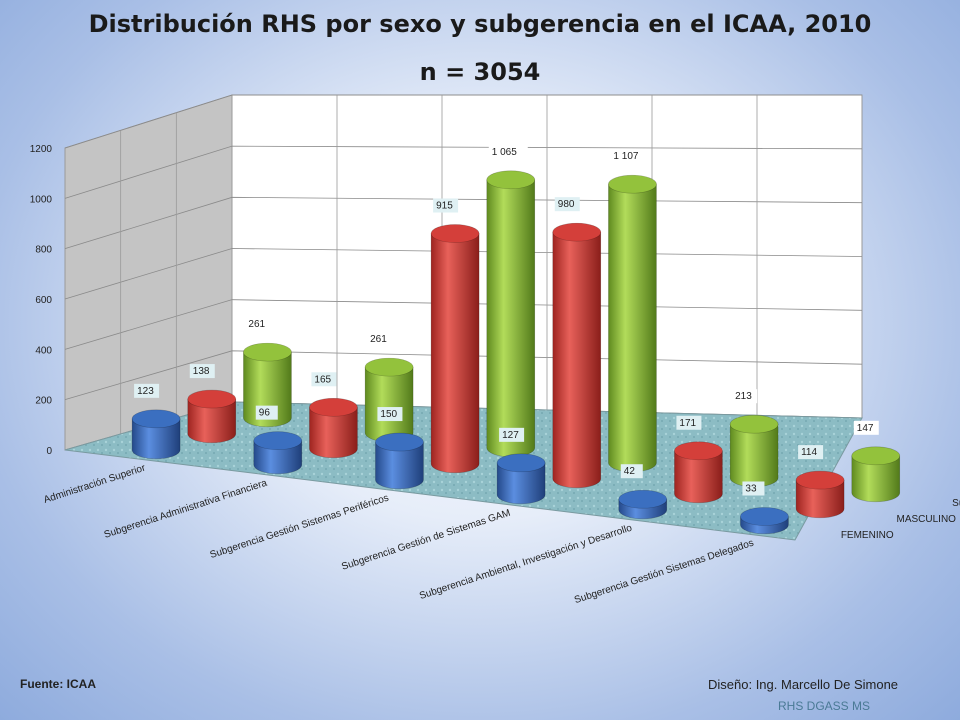 This screenshot has height=720, width=960. I want to click on bar-masculino-0: 138, so click(212, 404).